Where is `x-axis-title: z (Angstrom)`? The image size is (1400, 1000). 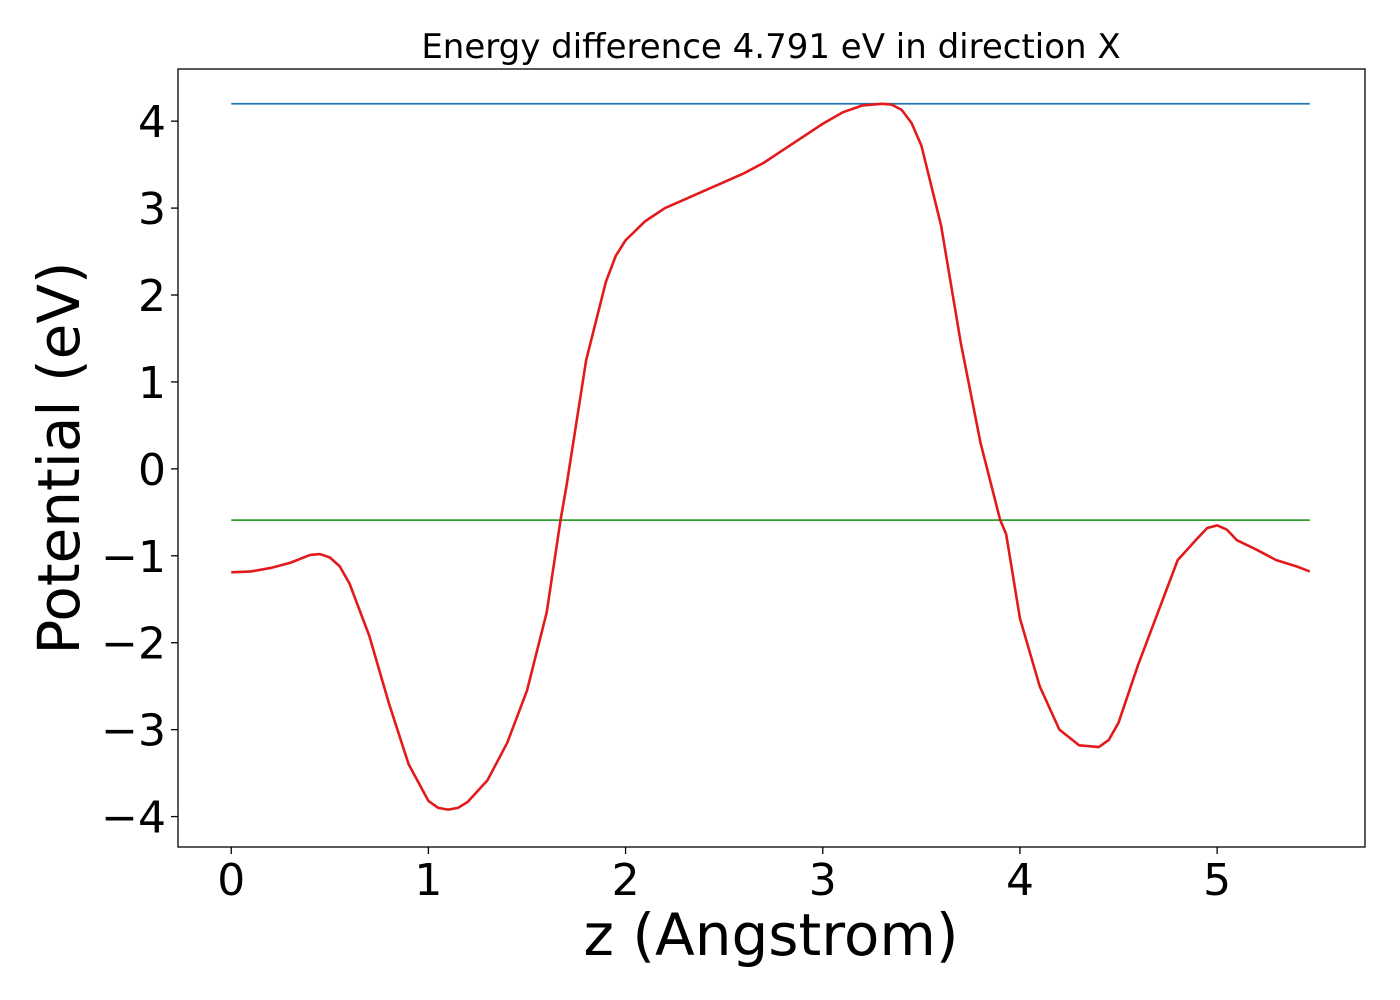 x-axis-title: z (Angstrom) is located at coordinates (771, 935).